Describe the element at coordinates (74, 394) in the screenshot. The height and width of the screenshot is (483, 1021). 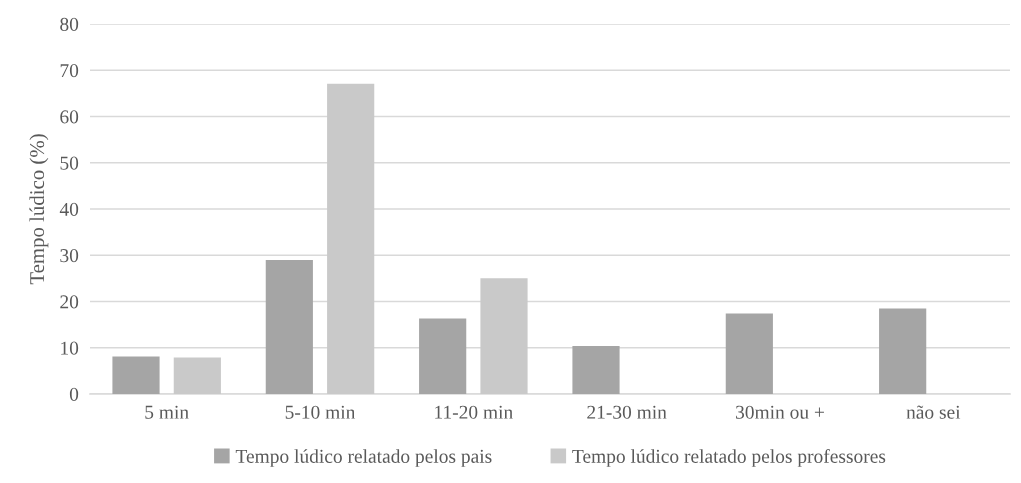
I see `y-tick-label: 0` at that location.